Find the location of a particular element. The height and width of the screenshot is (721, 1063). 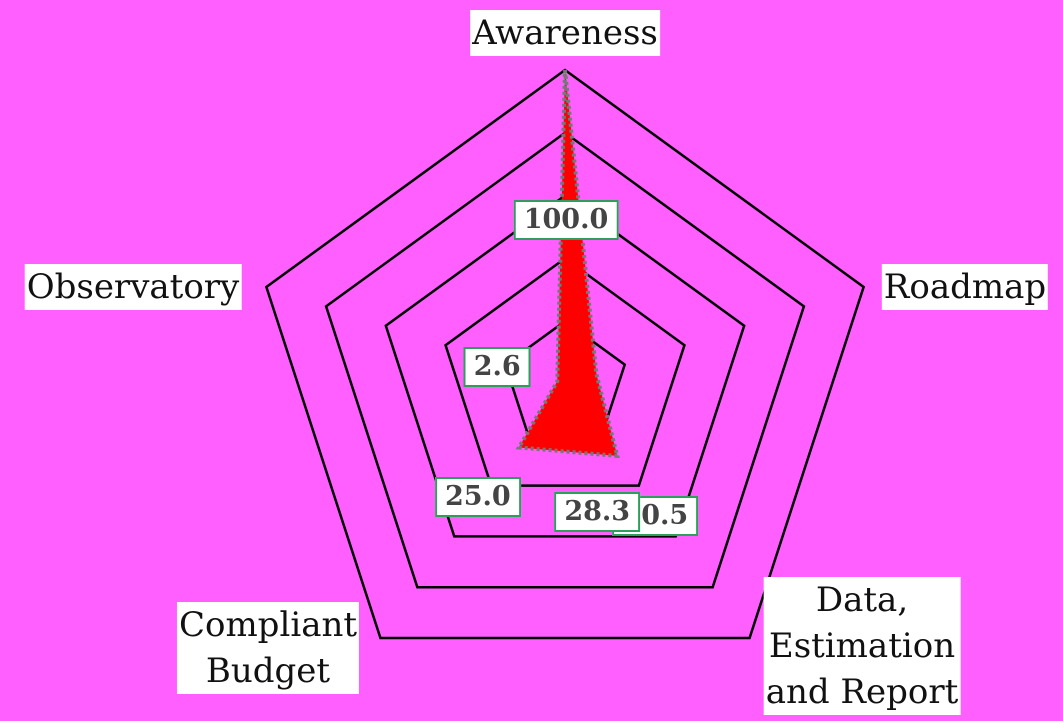

category-label: Compliant Budget is located at coordinates (268, 648).